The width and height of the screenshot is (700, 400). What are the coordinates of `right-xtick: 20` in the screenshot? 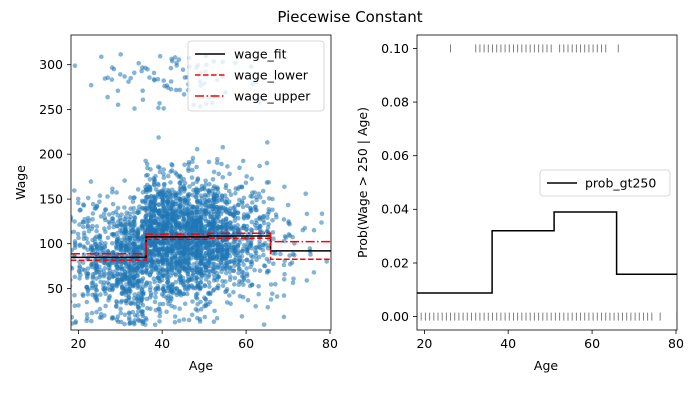 It's located at (424, 340).